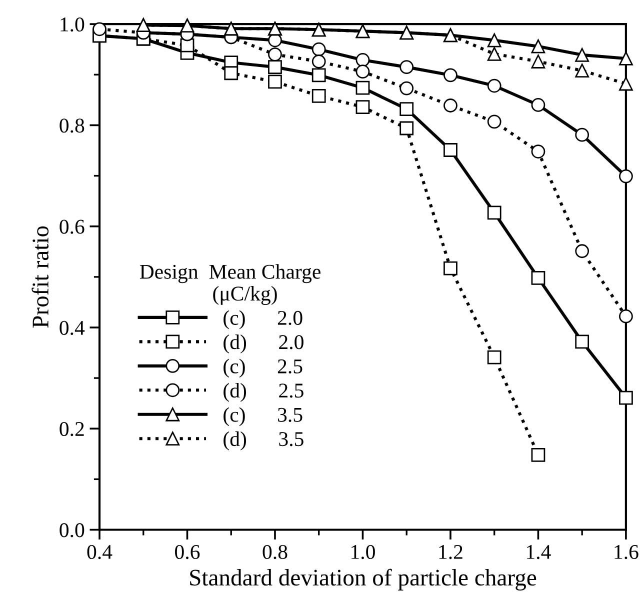  What do you see at coordinates (187, 552) in the screenshot?
I see `x-tick-label: 0.6` at bounding box center [187, 552].